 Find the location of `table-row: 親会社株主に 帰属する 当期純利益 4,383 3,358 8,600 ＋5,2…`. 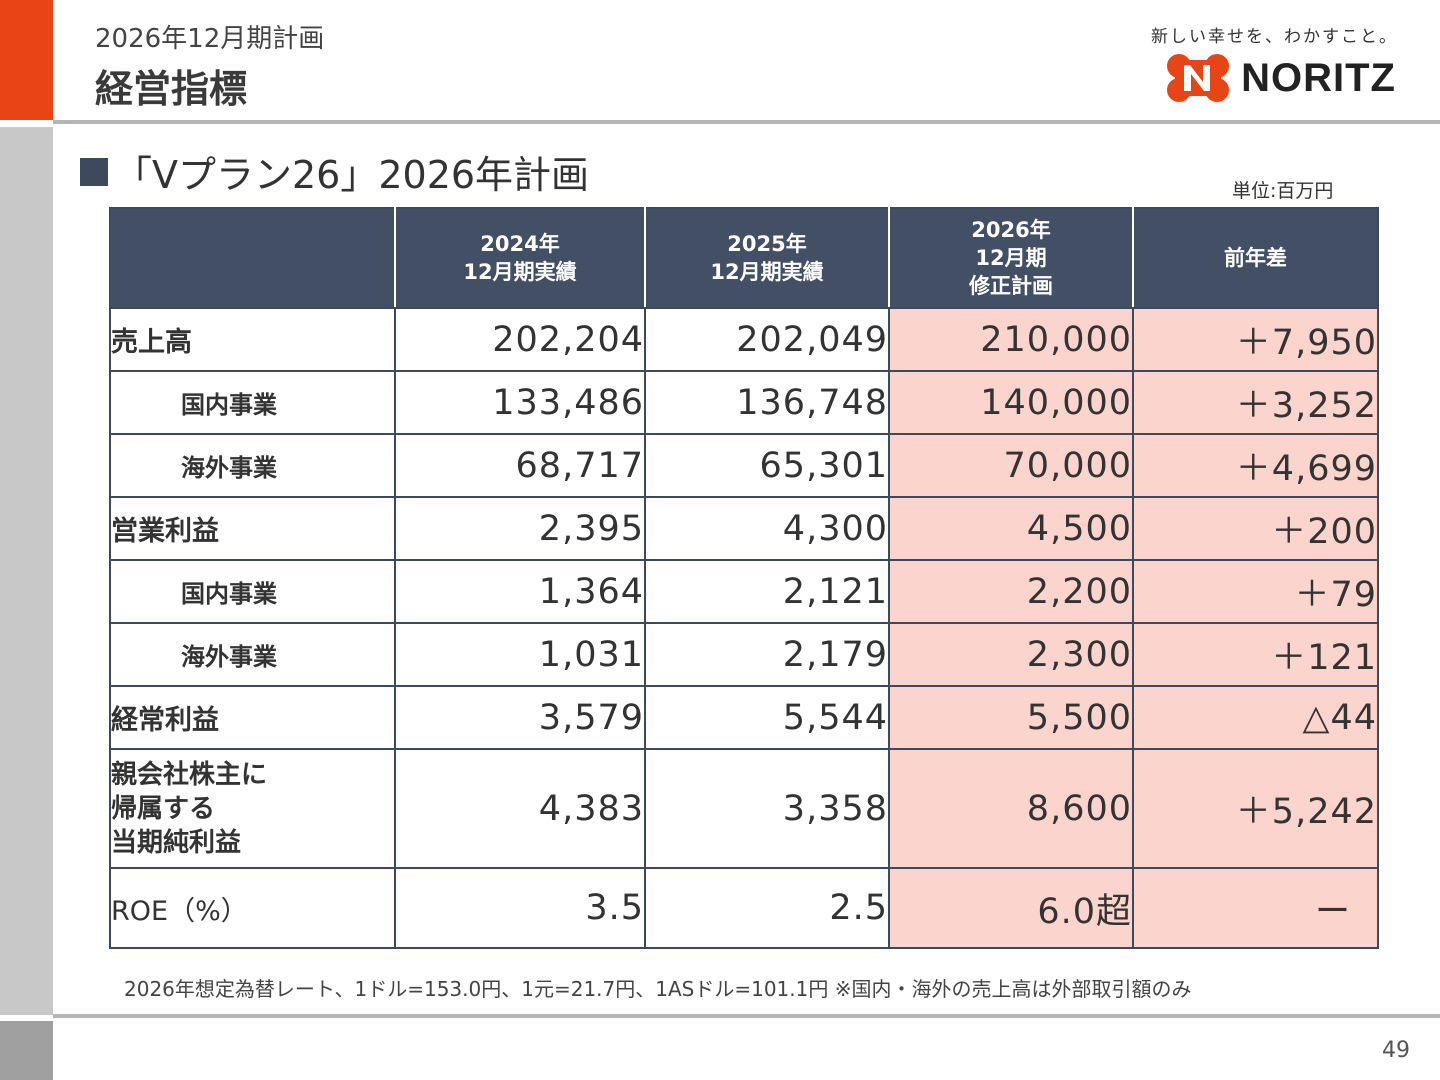

table-row: 親会社株主に 帰属する 当期純利益 4,383 3,358 8,600 ＋5,2… is located at coordinates (744, 808).